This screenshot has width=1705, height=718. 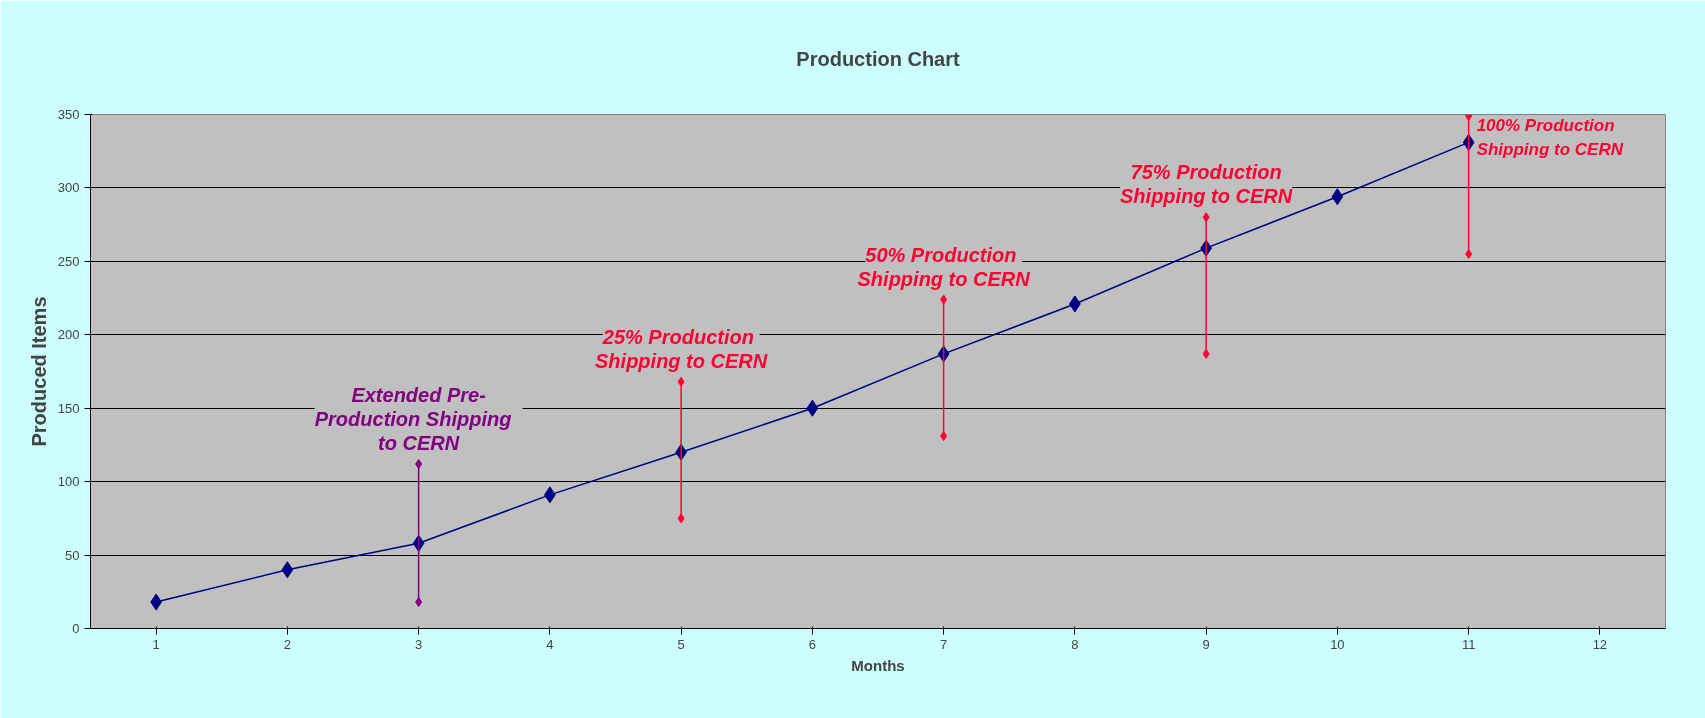 I want to click on x-tick-label: 11, so click(x=1468, y=644).